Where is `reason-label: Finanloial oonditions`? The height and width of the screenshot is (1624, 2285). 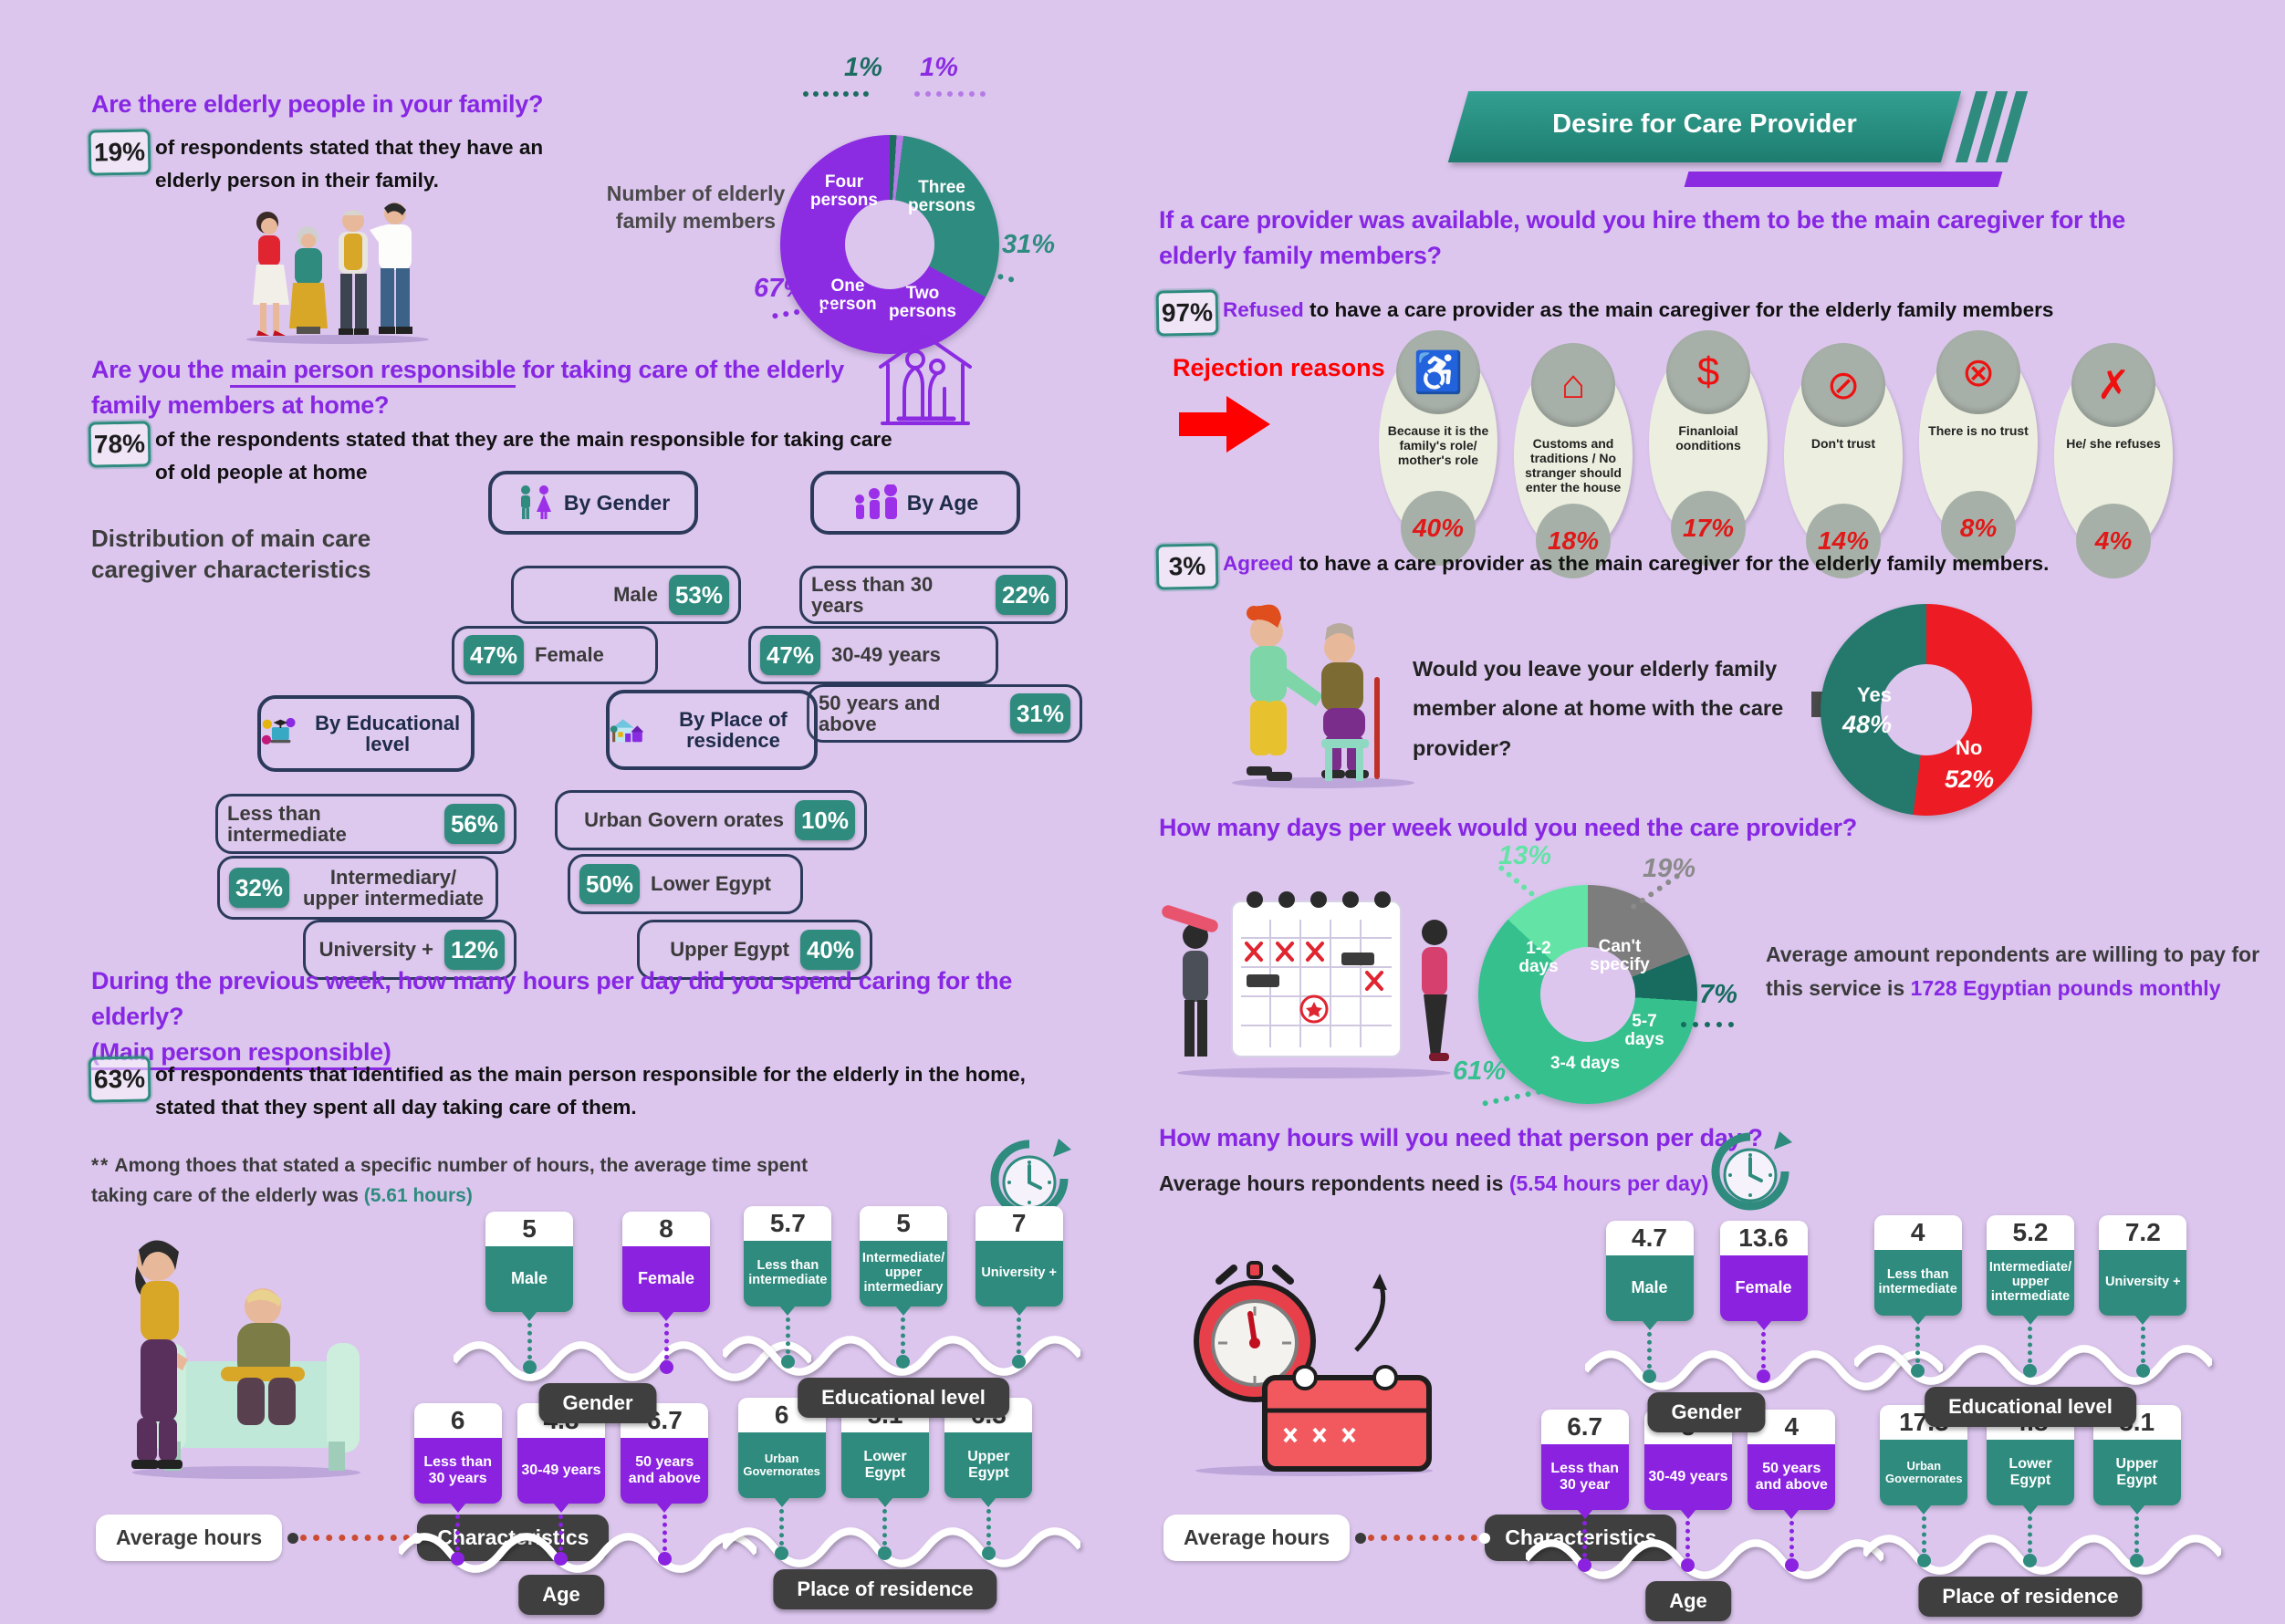
reason-label: Finanloial oonditions is located at coordinates (1708, 438).